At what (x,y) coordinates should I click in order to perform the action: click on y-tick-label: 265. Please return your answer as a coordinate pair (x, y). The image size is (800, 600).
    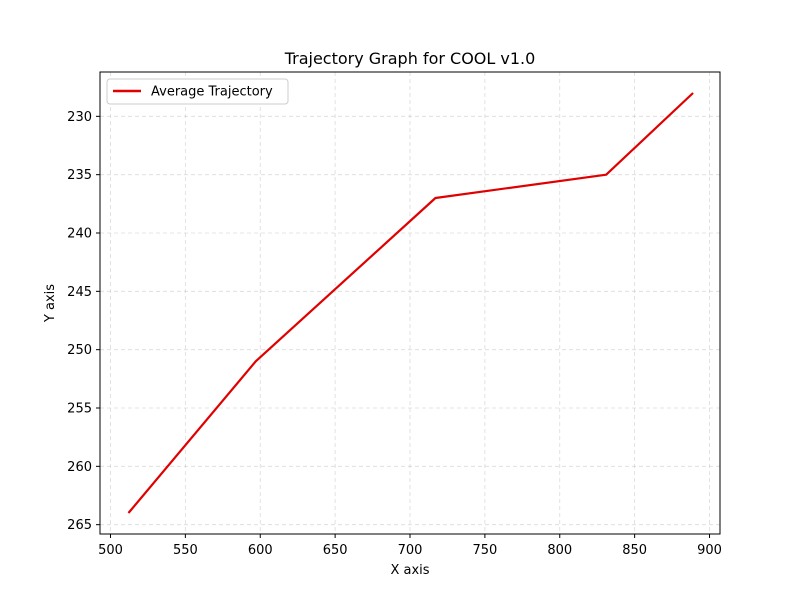
    Looking at the image, I should click on (79, 525).